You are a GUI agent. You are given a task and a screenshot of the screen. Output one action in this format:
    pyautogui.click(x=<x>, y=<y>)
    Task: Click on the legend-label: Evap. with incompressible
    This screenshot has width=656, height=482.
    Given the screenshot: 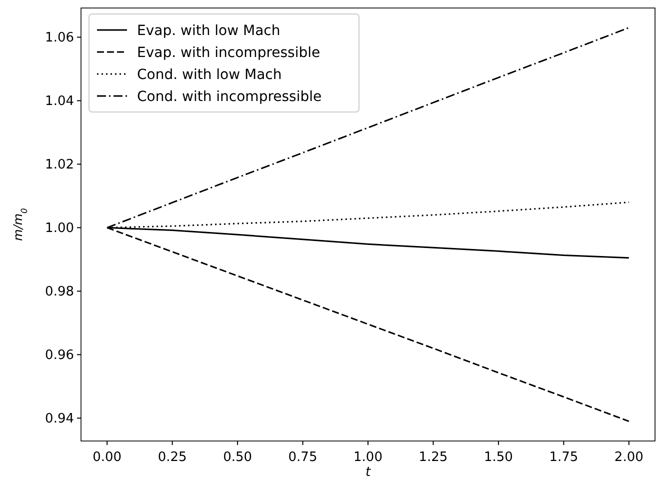 What is the action you would take?
    pyautogui.click(x=228, y=53)
    